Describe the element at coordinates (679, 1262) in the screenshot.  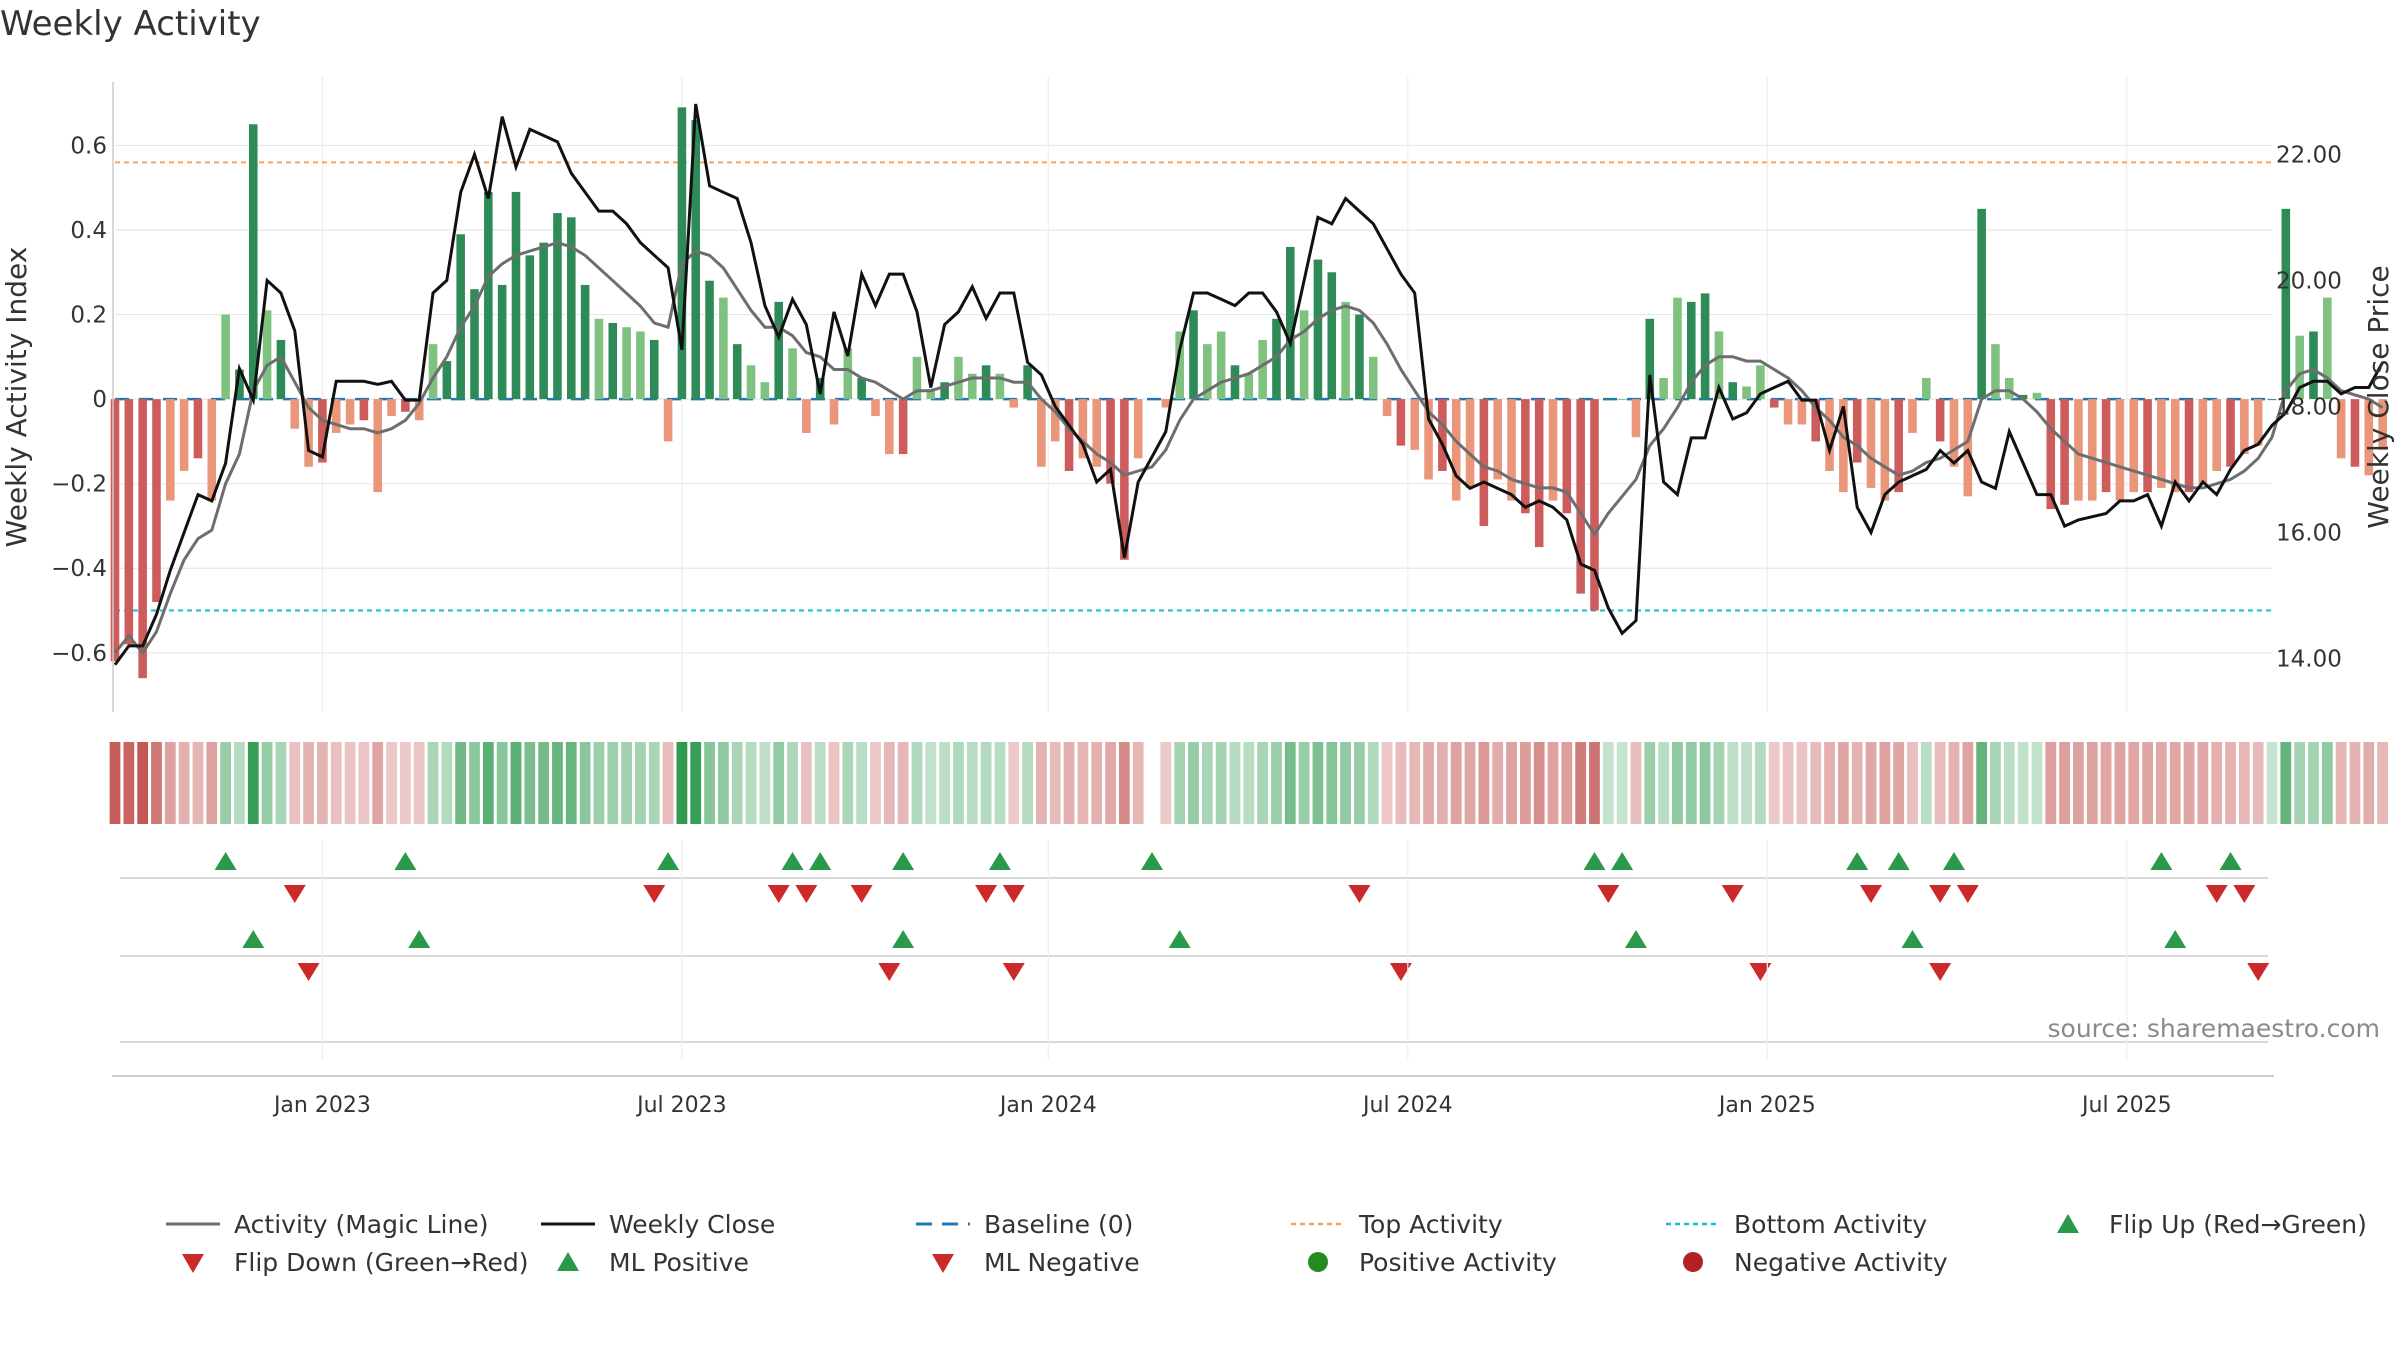
I see `legend-label: ML Positive` at that location.